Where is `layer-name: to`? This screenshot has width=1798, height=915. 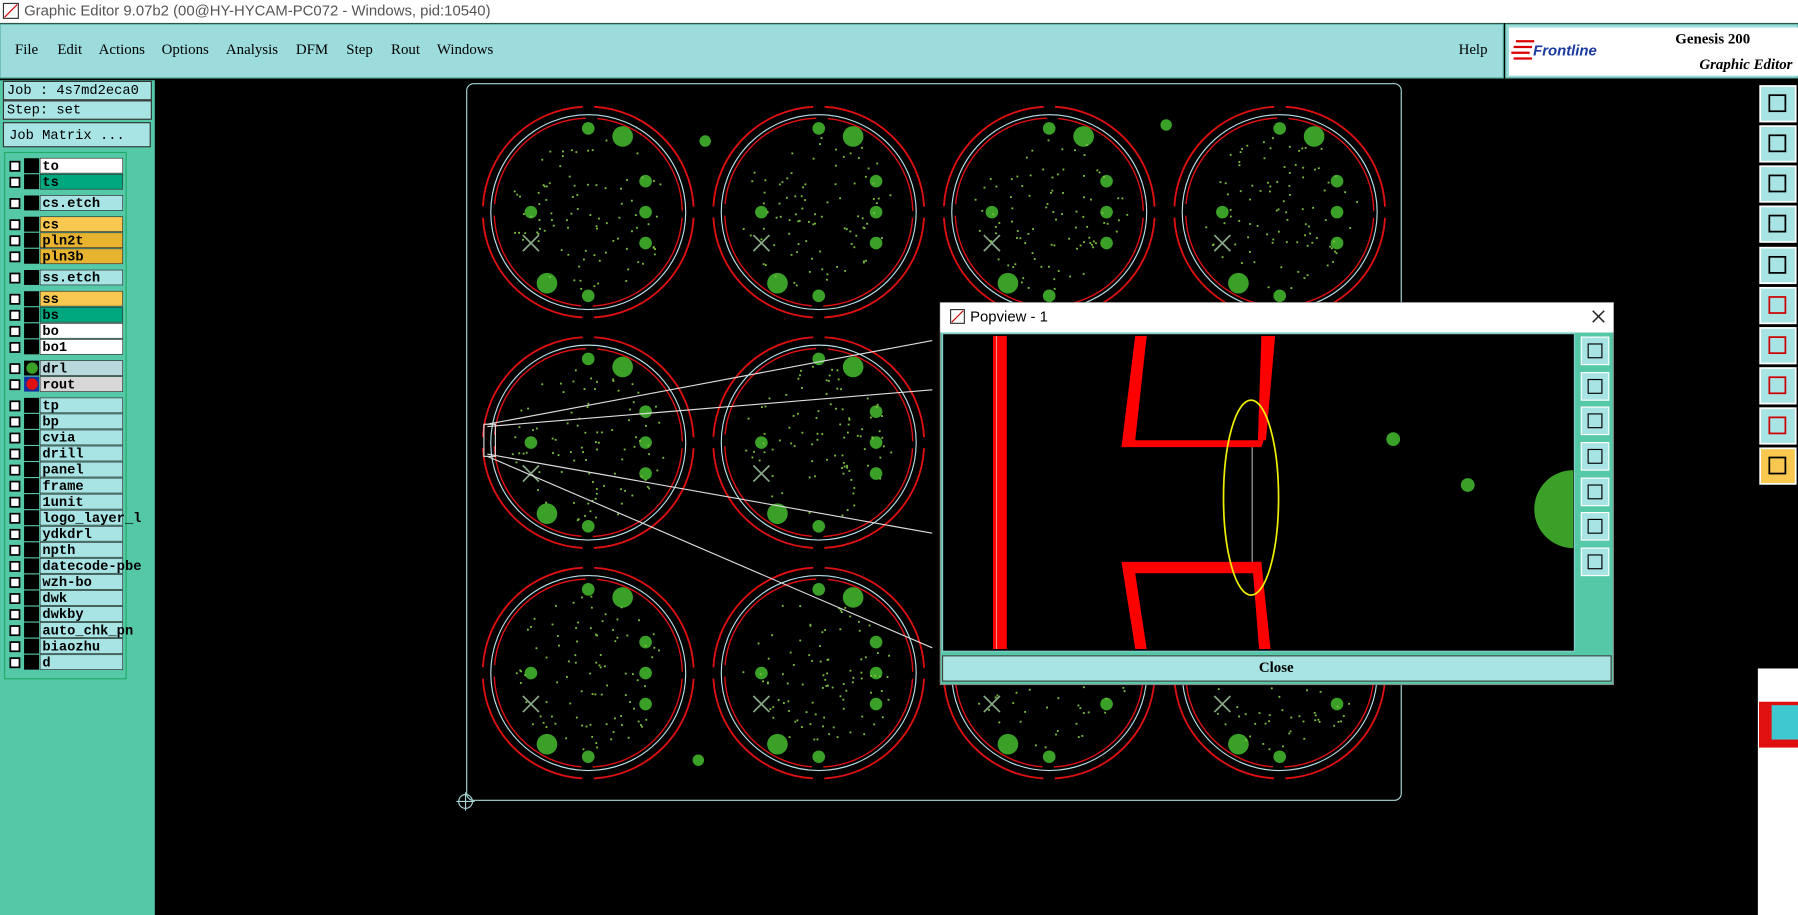
layer-name: to is located at coordinates (50, 167).